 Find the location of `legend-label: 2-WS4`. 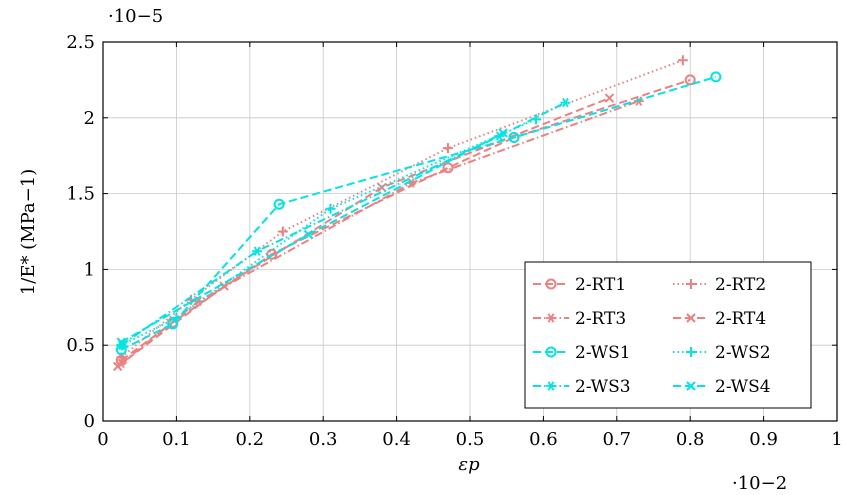

legend-label: 2-WS4 is located at coordinates (743, 387).